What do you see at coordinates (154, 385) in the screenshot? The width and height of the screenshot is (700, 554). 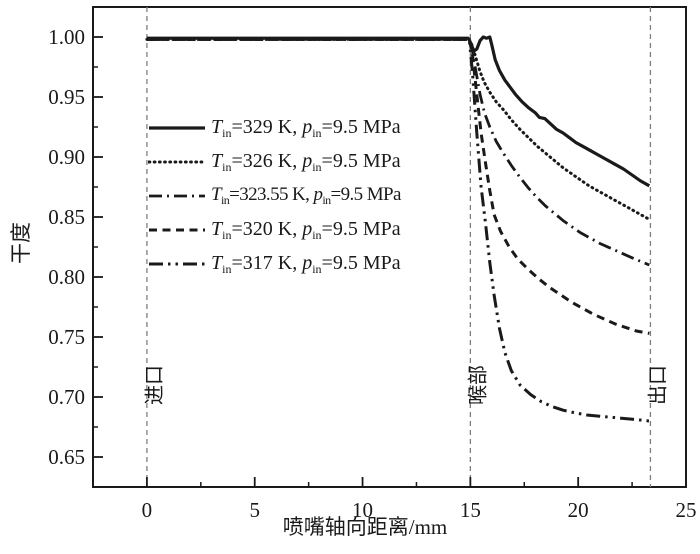 I see `inlet-line-label: 进口` at bounding box center [154, 385].